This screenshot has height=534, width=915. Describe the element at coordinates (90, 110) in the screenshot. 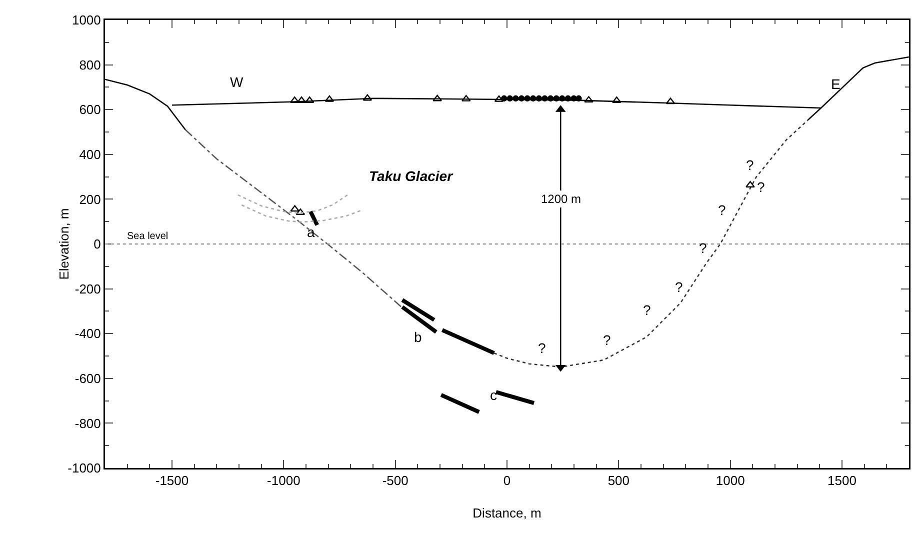

I see `y-tick-label: 600` at that location.